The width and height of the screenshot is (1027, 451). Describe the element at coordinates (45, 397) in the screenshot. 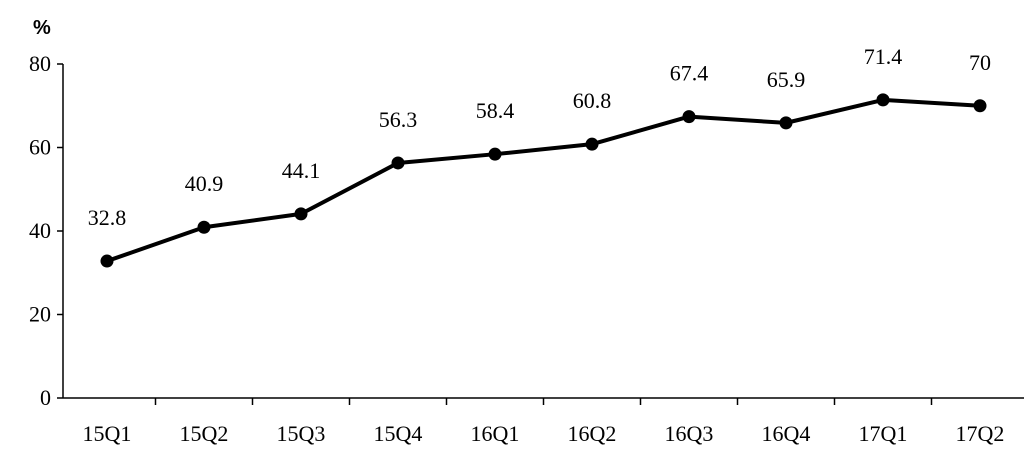

I see `y-tick-label: 0` at that location.